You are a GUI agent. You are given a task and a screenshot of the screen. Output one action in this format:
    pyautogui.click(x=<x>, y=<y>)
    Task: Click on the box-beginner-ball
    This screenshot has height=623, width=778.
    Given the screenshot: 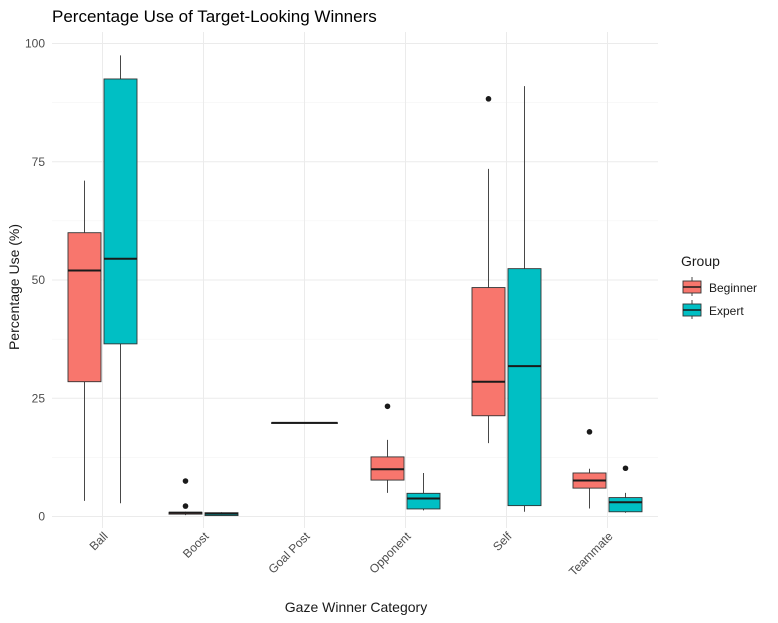 What is the action you would take?
    pyautogui.click(x=84, y=340)
    